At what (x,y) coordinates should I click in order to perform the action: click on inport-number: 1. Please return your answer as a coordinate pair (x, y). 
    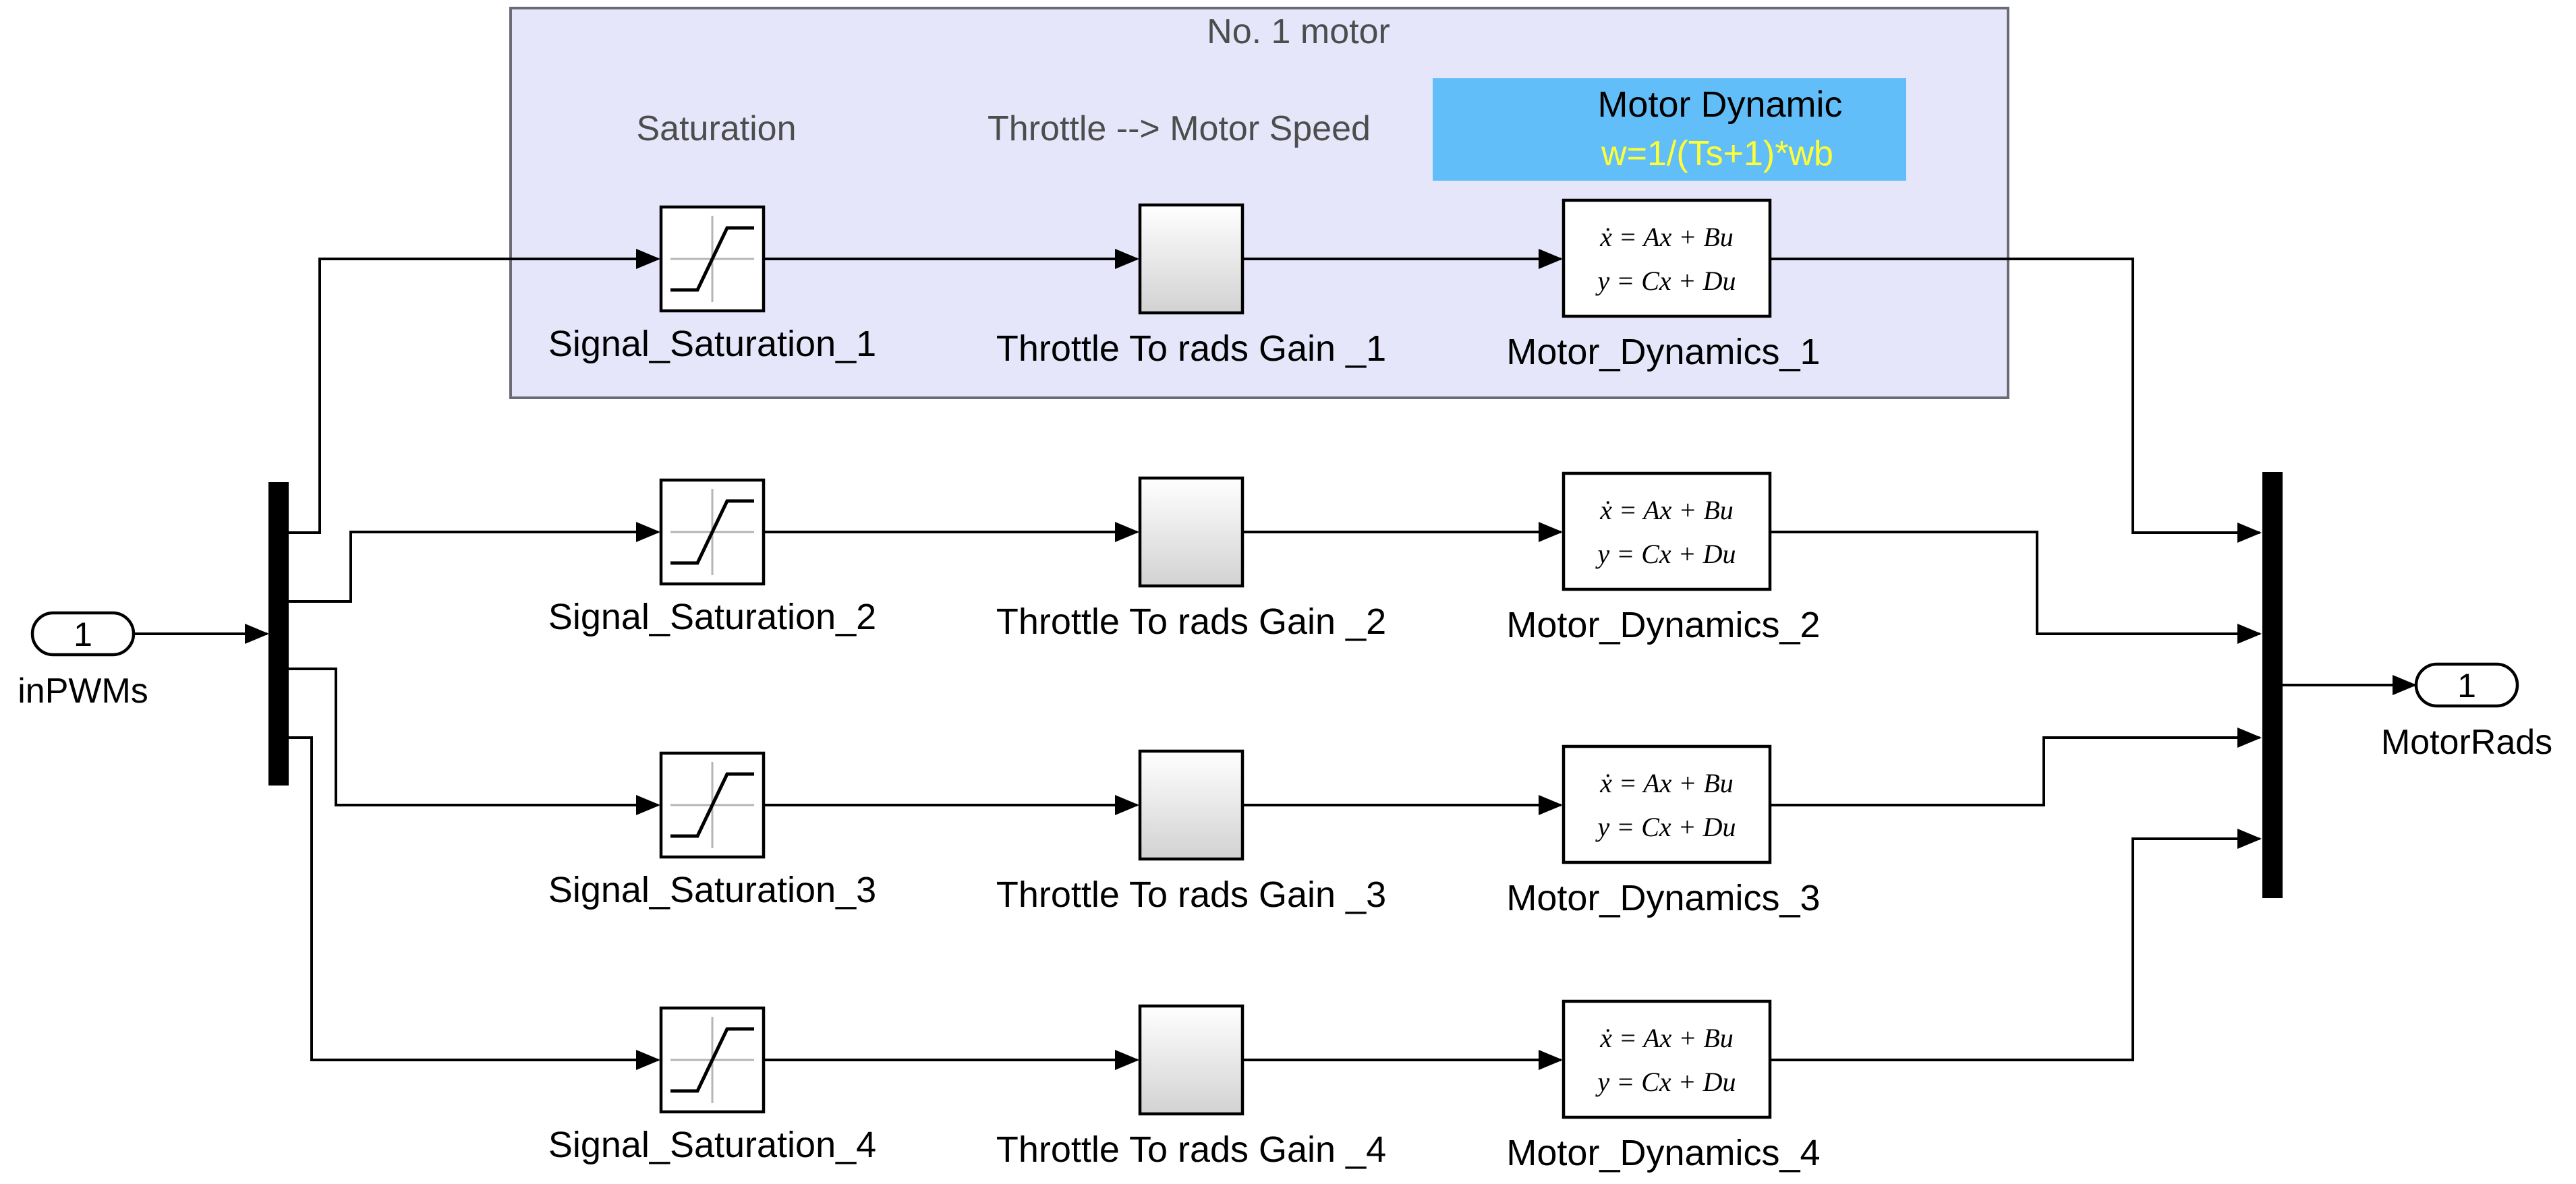
    Looking at the image, I should click on (83, 634).